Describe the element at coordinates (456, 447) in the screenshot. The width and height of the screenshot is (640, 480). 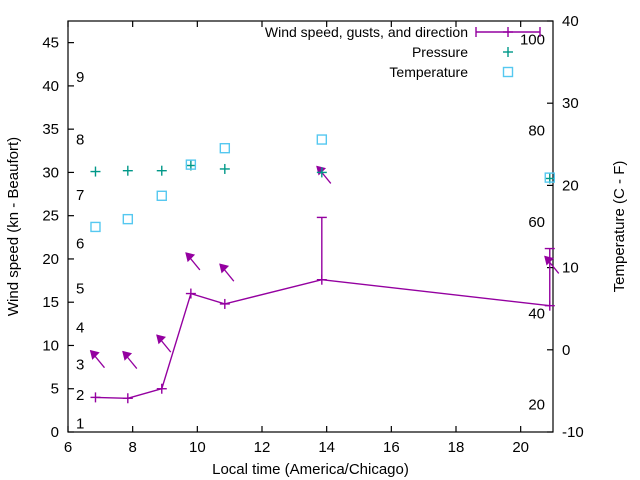
I see `x-tick-label: 18` at that location.